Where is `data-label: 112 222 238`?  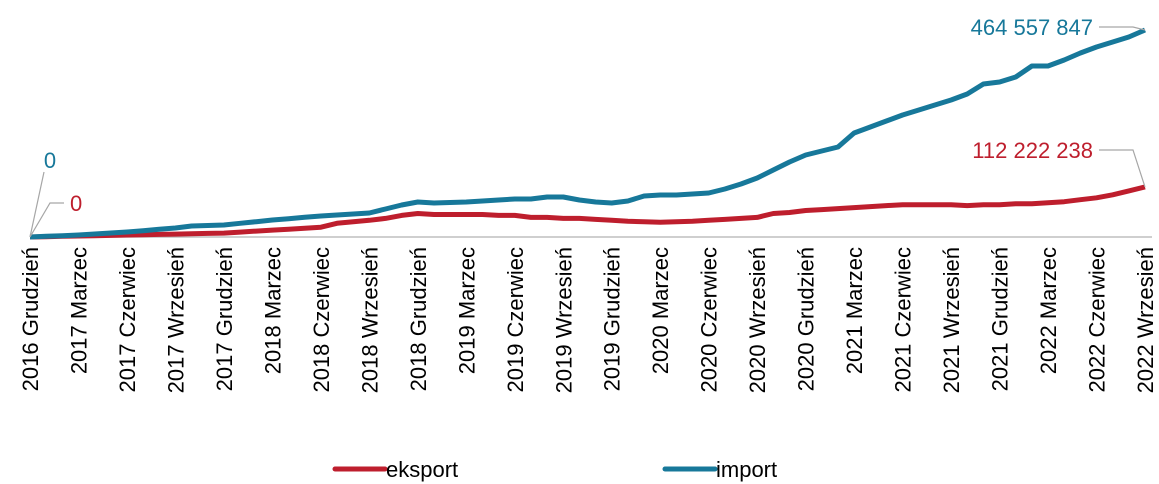 data-label: 112 222 238 is located at coordinates (1032, 150).